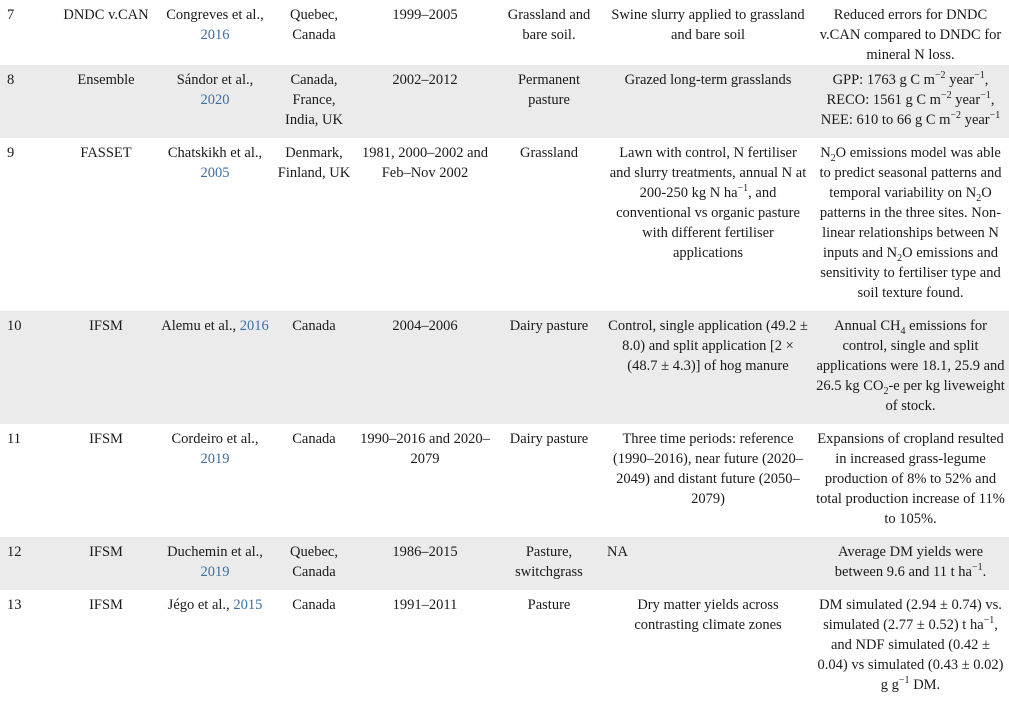 Image resolution: width=1009 pixels, height=717 pixels. Describe the element at coordinates (215, 439) in the screenshot. I see `reference-authors: Cordeiro et al.,` at that location.